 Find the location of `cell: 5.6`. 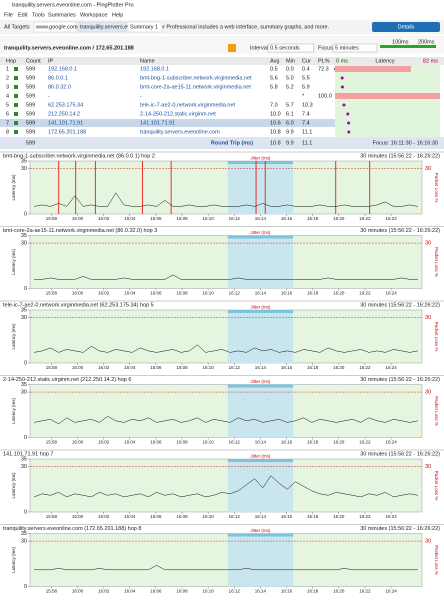

cell: 5.6 is located at coordinates (274, 78).